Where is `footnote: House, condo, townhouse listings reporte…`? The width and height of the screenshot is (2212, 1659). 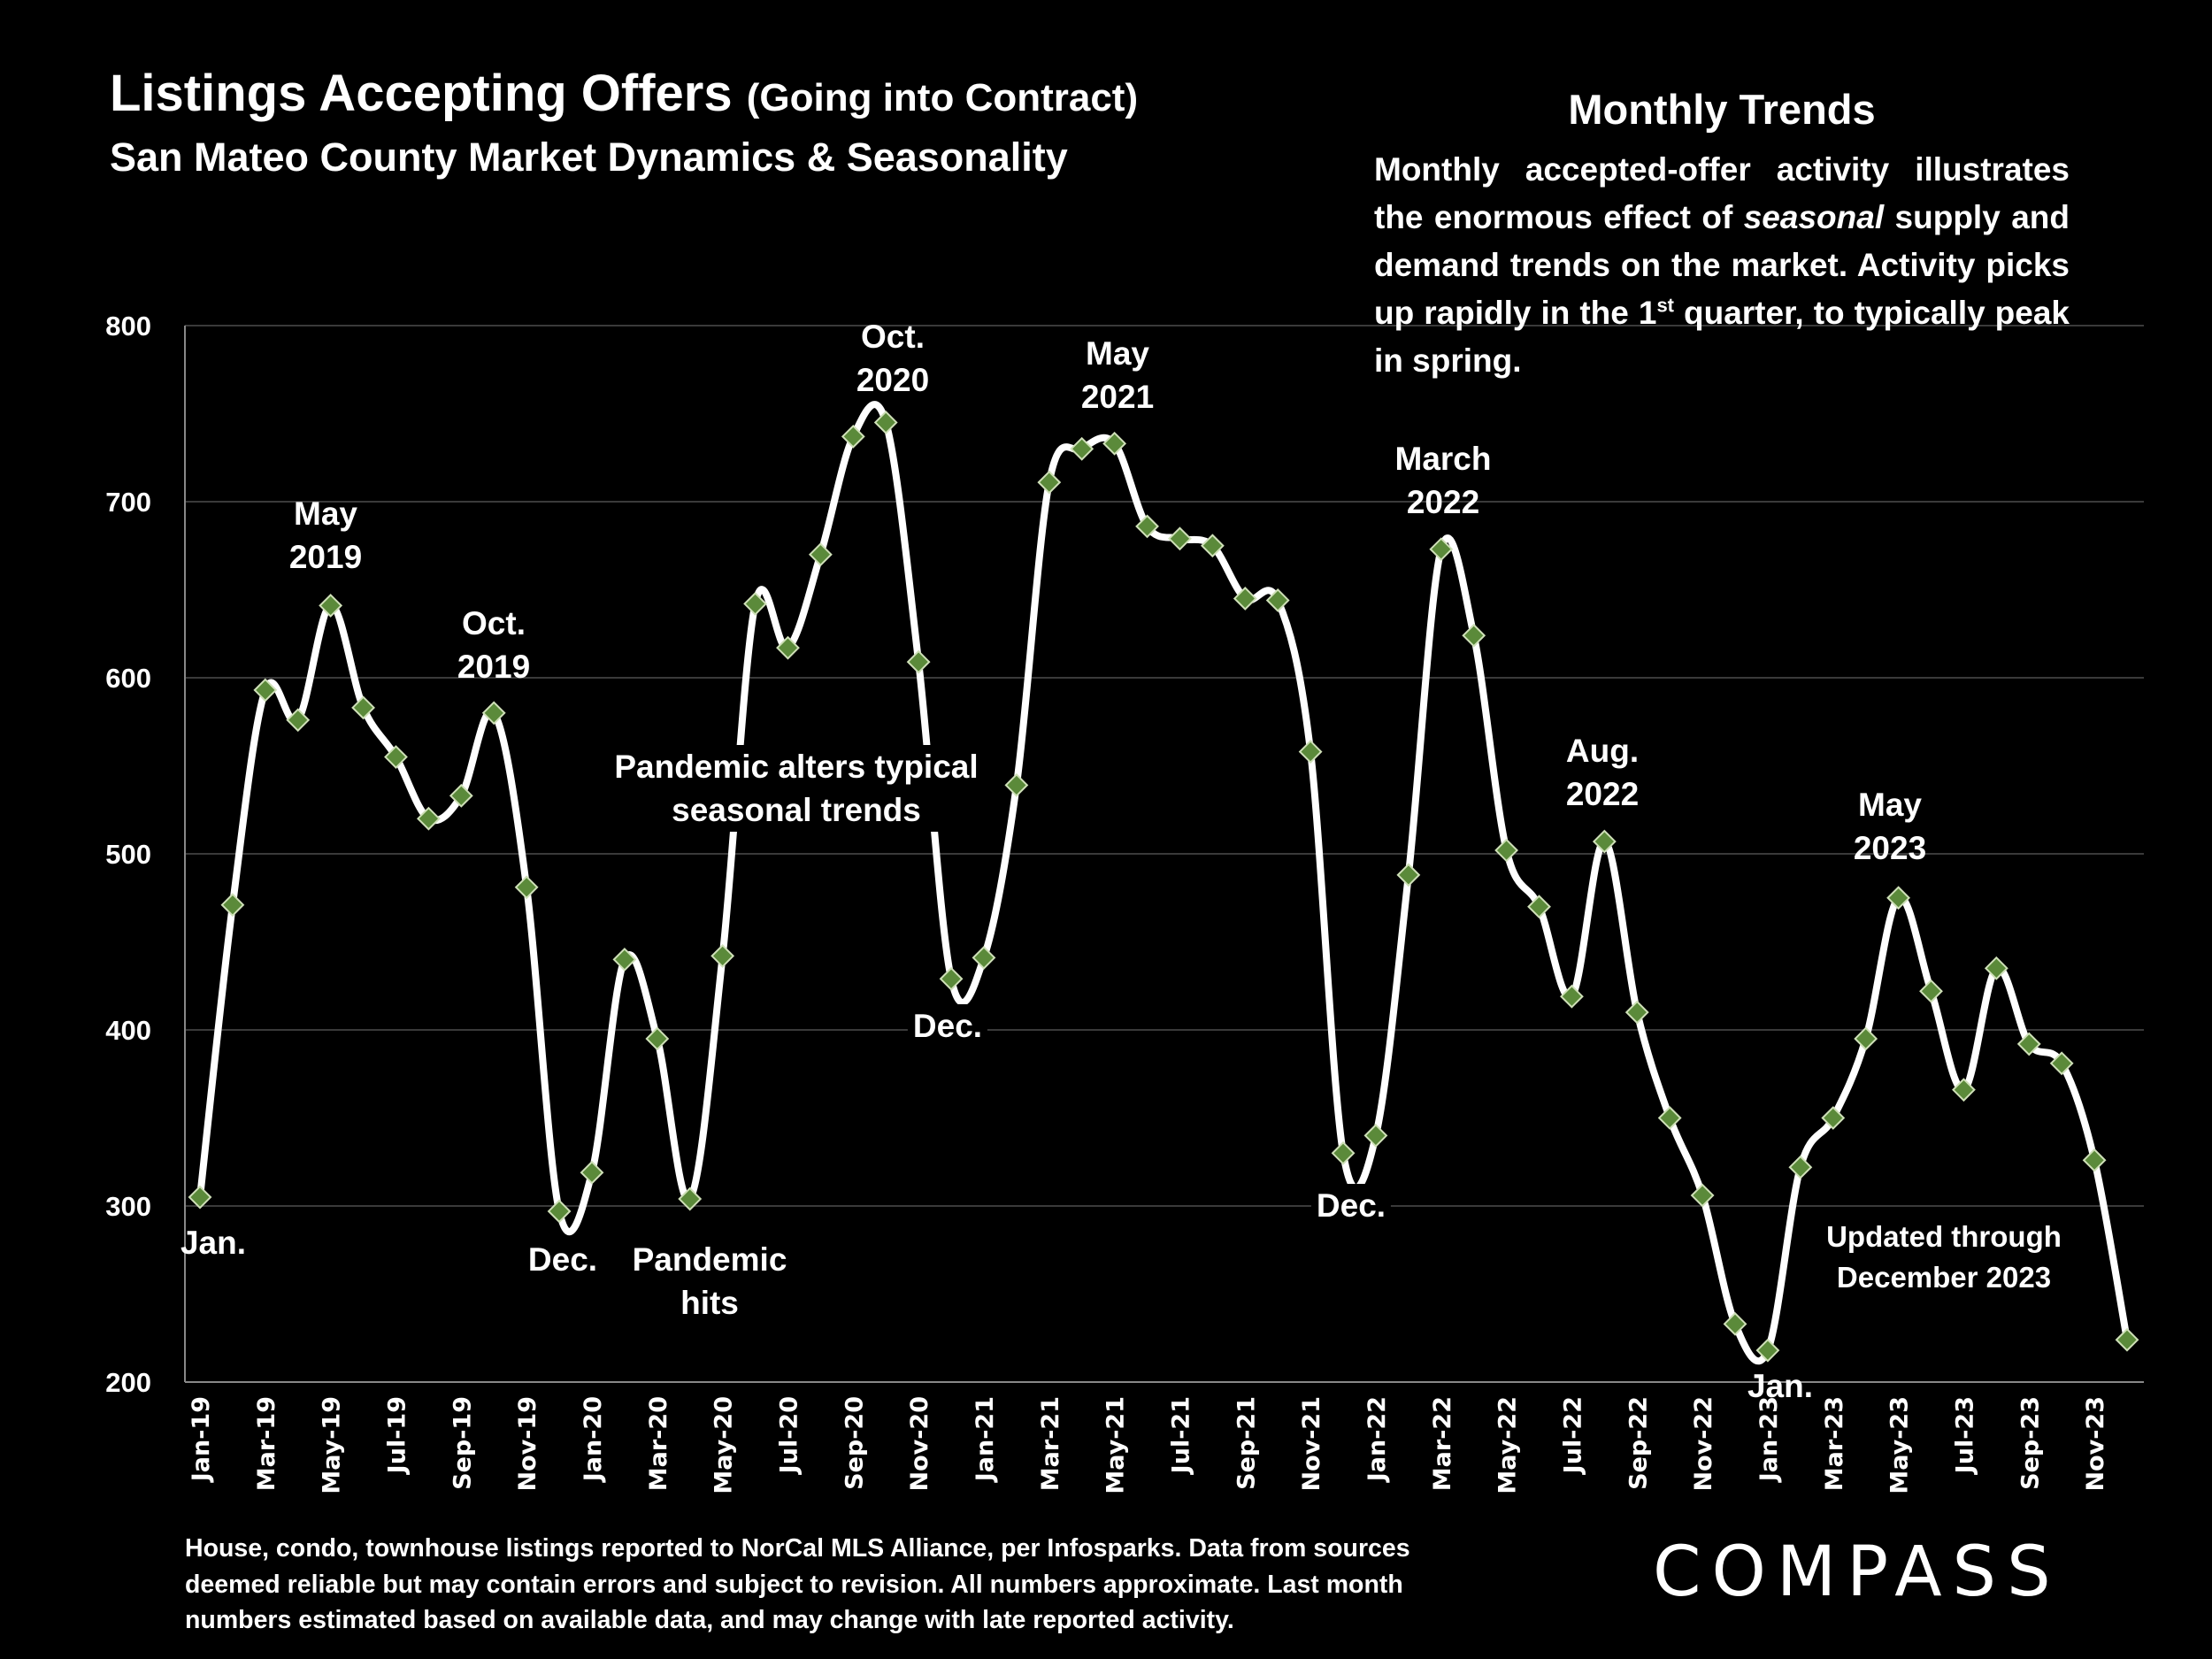 footnote: House, condo, townhouse listings reporte… is located at coordinates (798, 1584).